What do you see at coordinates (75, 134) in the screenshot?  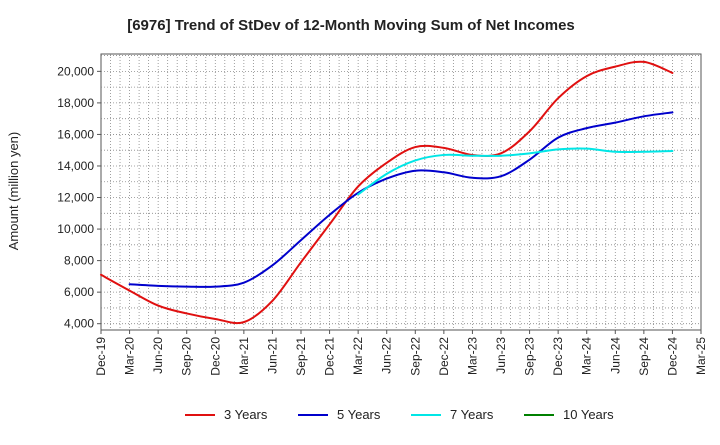 I see `y-tick-label: 16,000` at bounding box center [75, 134].